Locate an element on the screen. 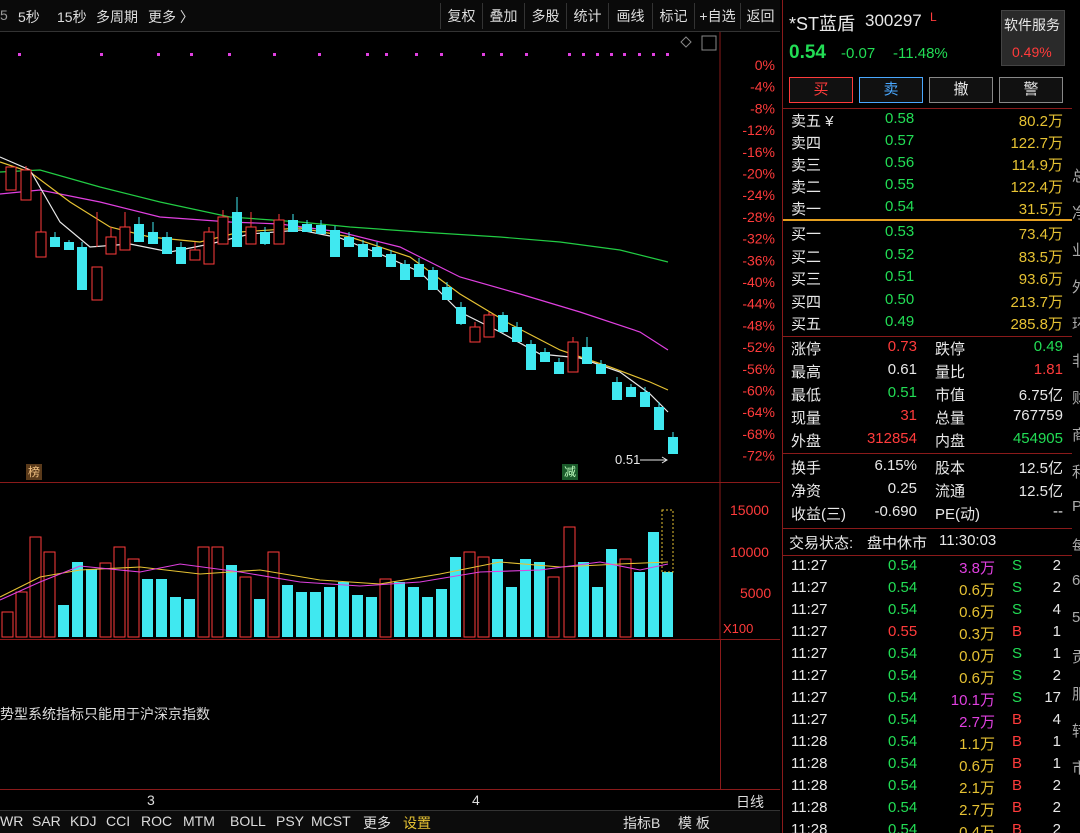 The width and height of the screenshot is (1080, 833). price-change: -0.07 is located at coordinates (858, 53).